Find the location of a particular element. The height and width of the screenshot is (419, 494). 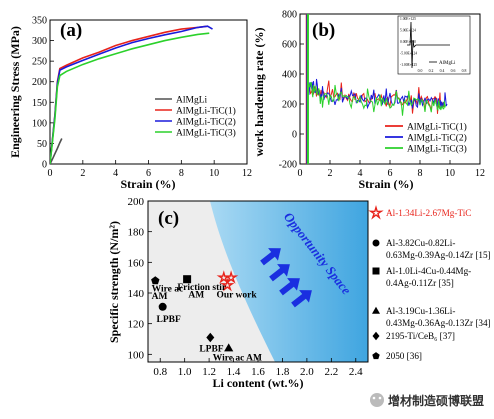

x-tick-label: 2.0 is located at coordinates (307, 372).